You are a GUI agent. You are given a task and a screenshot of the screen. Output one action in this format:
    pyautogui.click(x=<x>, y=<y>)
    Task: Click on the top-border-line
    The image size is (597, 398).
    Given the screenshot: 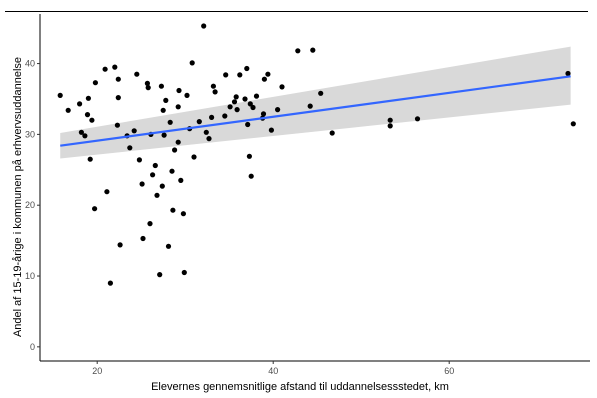 What is the action you would take?
    pyautogui.click(x=296, y=11)
    